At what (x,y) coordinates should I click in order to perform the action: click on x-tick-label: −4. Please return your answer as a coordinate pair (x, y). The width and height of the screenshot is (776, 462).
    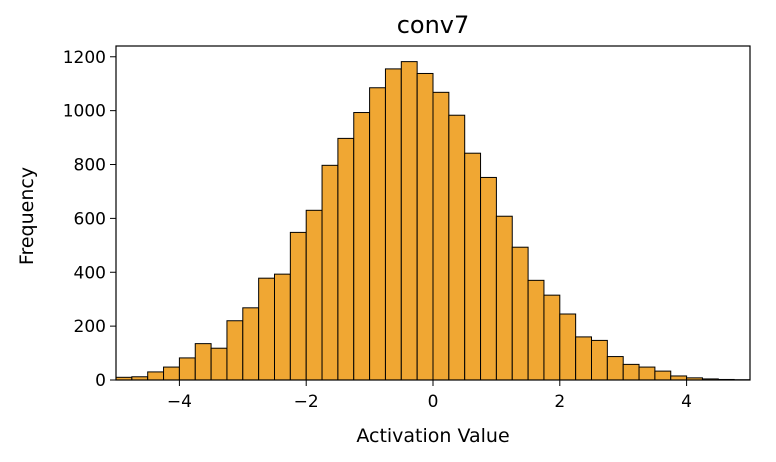
    Looking at the image, I should click on (179, 402).